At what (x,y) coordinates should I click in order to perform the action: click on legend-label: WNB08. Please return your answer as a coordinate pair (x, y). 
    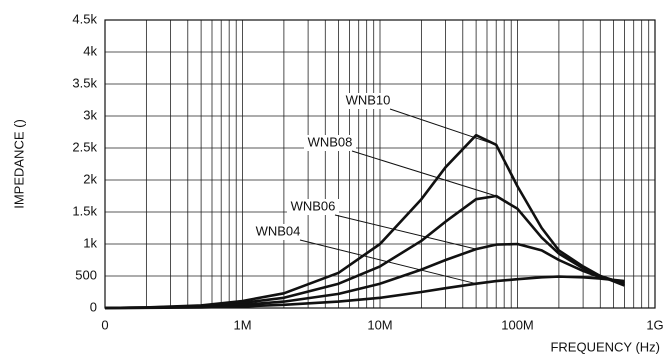
    Looking at the image, I should click on (330, 141).